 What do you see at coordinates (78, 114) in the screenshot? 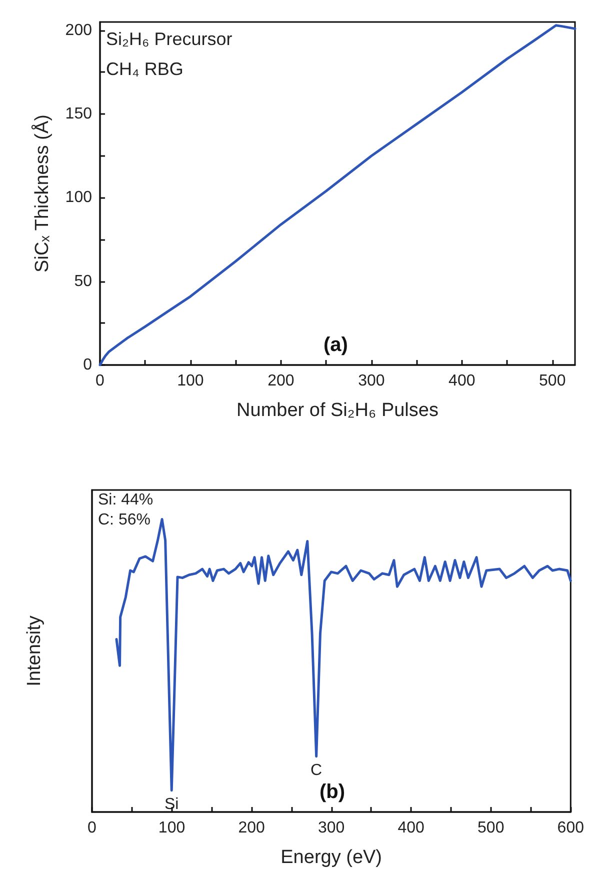
I see `y-tick-label: 150` at bounding box center [78, 114].